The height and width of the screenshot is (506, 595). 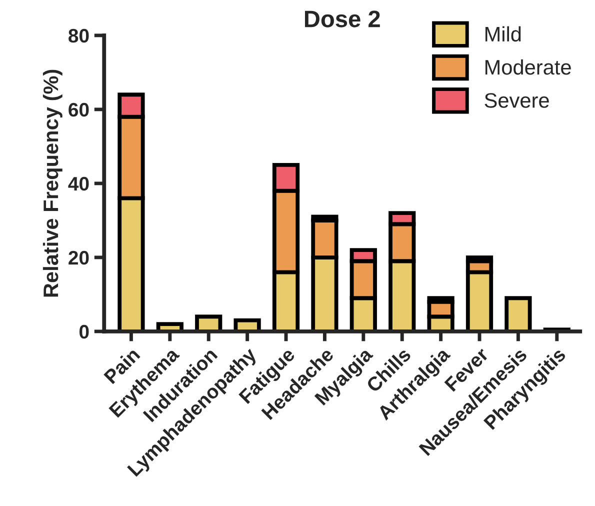 What do you see at coordinates (78, 257) in the screenshot?
I see `y-tick-label: 20` at bounding box center [78, 257].